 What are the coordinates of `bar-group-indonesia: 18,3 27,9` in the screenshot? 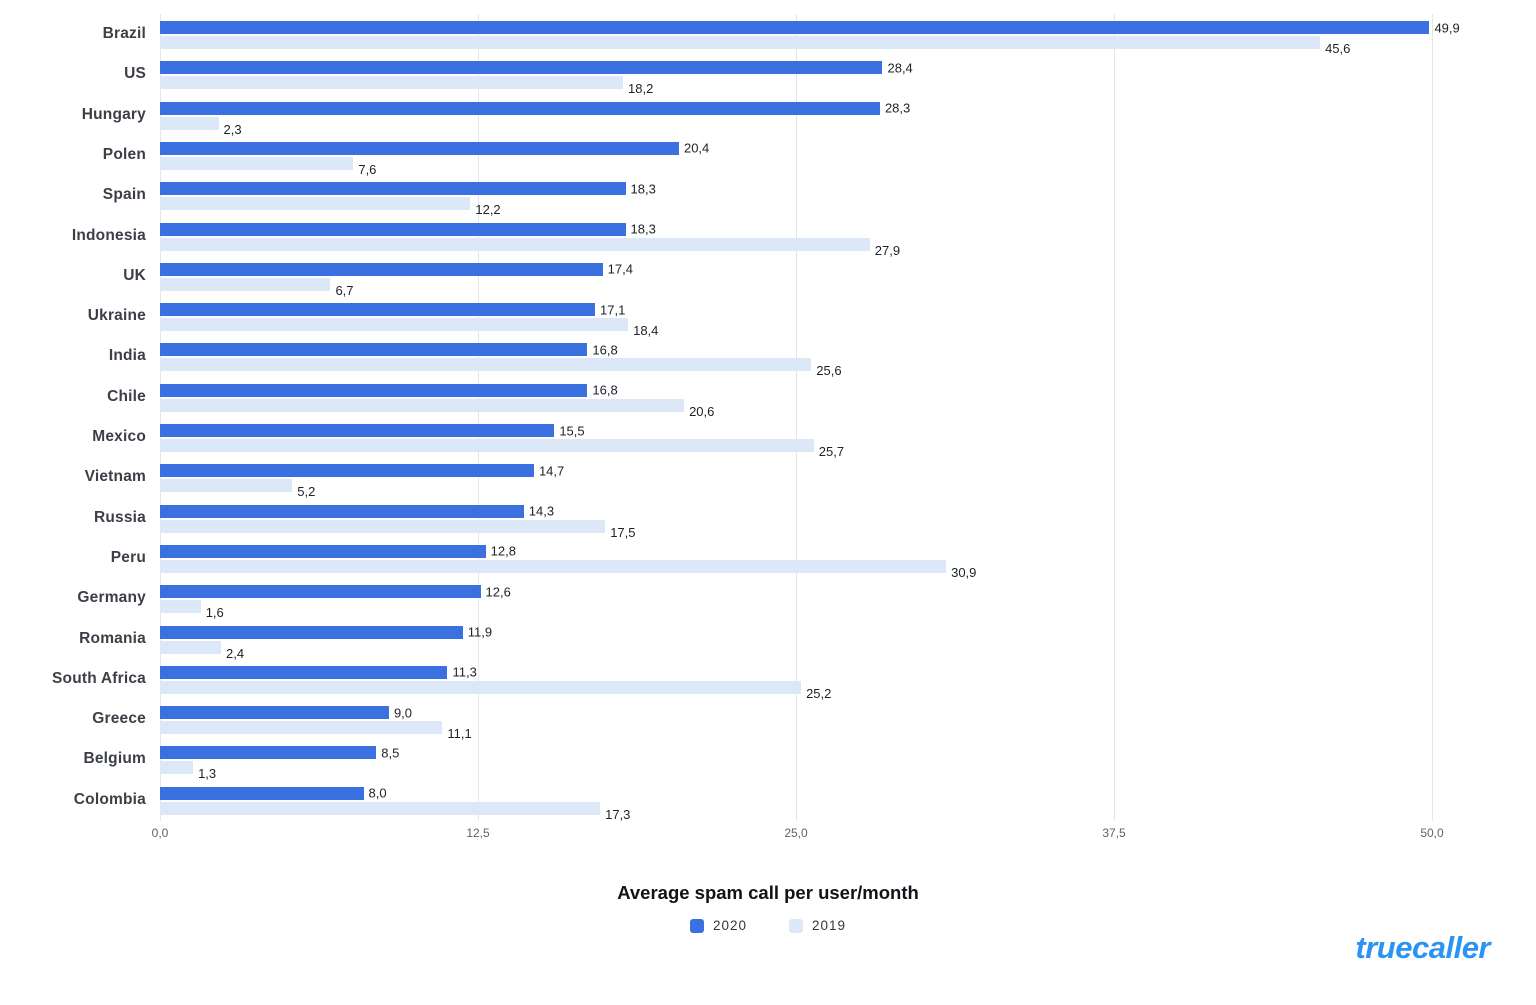 It's located at (796, 237).